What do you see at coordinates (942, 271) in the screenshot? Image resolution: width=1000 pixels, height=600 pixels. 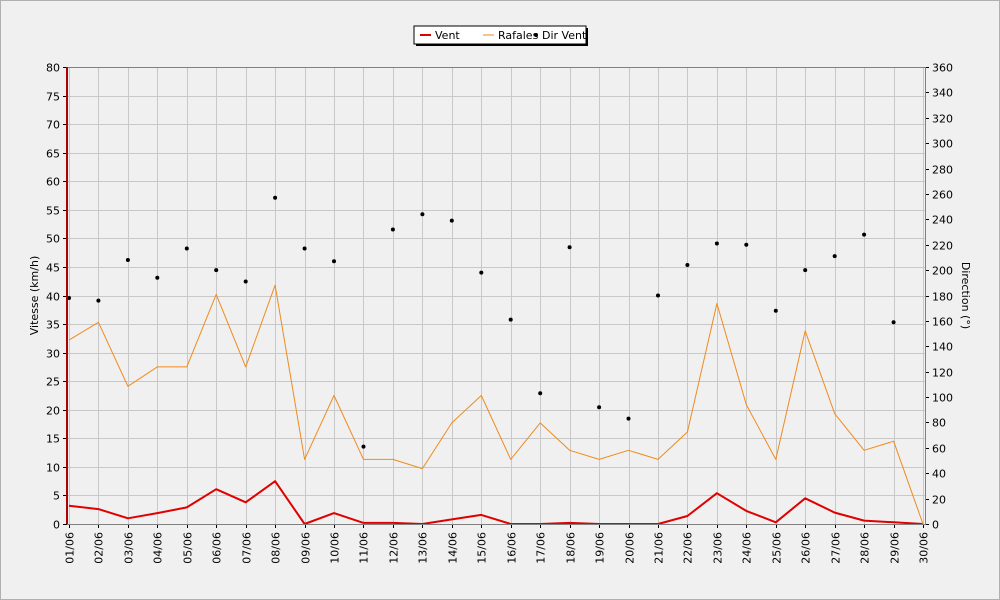 I see `right-tick-label: 200` at bounding box center [942, 271].